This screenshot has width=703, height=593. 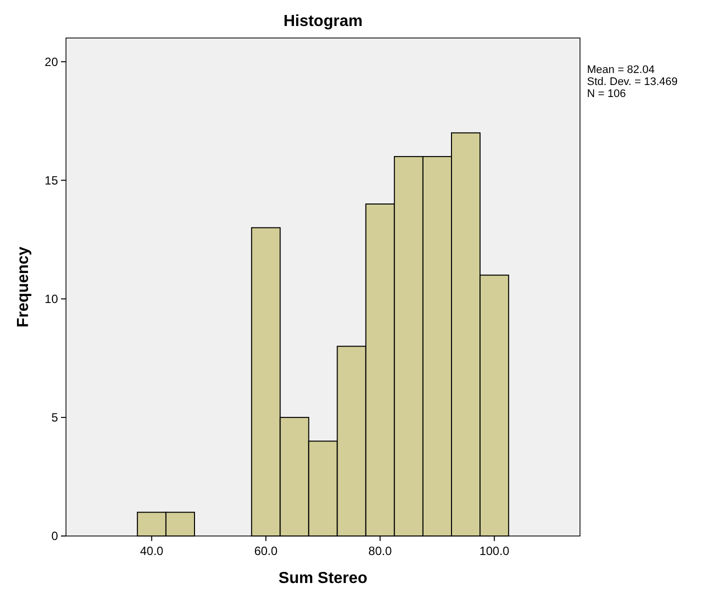 I want to click on y-tick-label: 20, so click(x=51, y=61).